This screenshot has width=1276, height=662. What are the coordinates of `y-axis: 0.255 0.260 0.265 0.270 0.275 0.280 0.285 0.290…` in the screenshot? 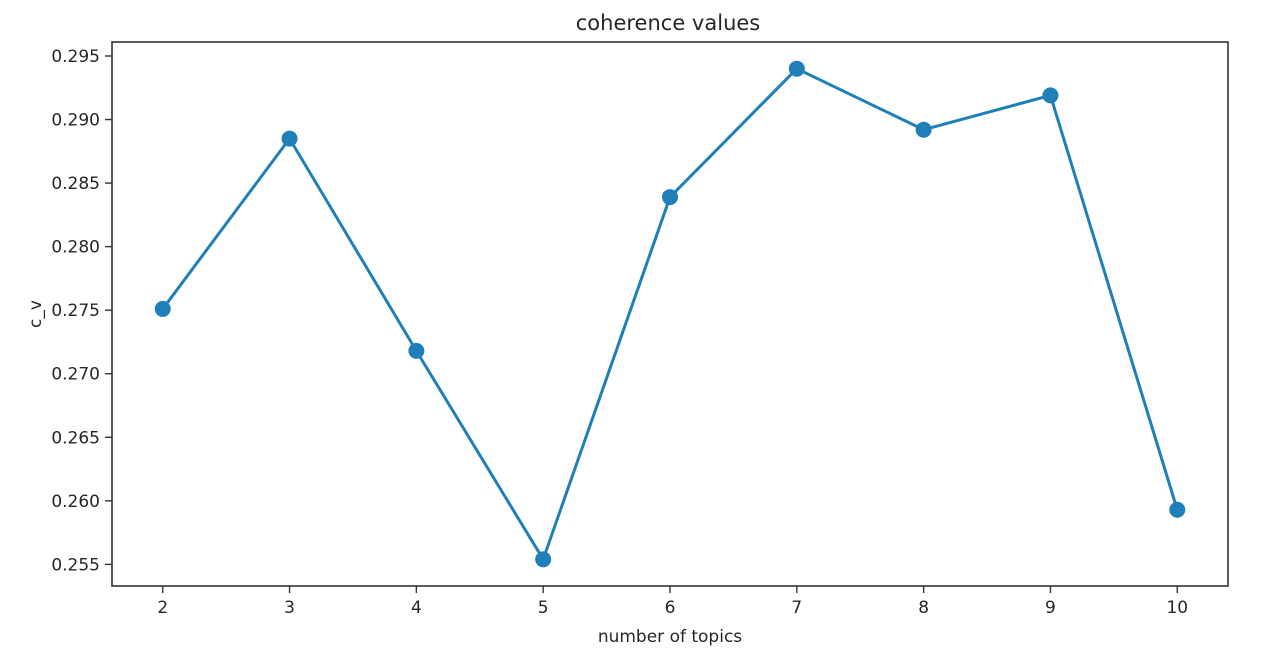 It's located at (81, 311).